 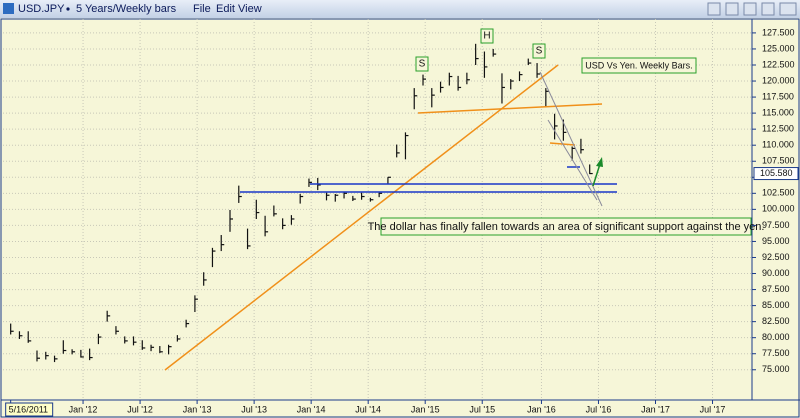 What do you see at coordinates (778, 129) in the screenshot?
I see `y-tick-label: 112.500` at bounding box center [778, 129].